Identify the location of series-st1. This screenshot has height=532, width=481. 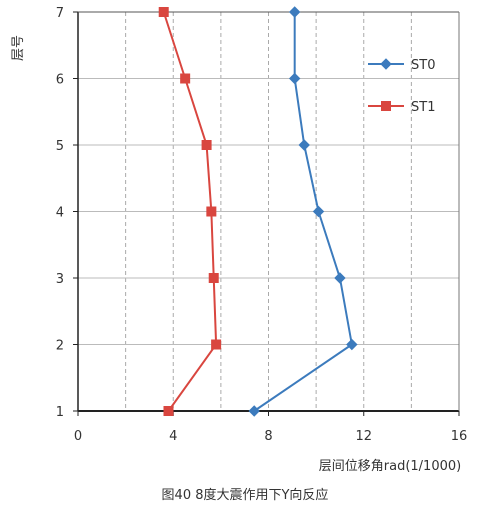
(190, 211).